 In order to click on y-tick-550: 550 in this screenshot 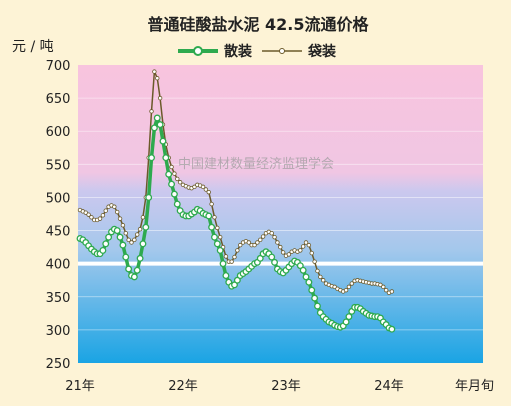, I will do `click(58, 165)`.